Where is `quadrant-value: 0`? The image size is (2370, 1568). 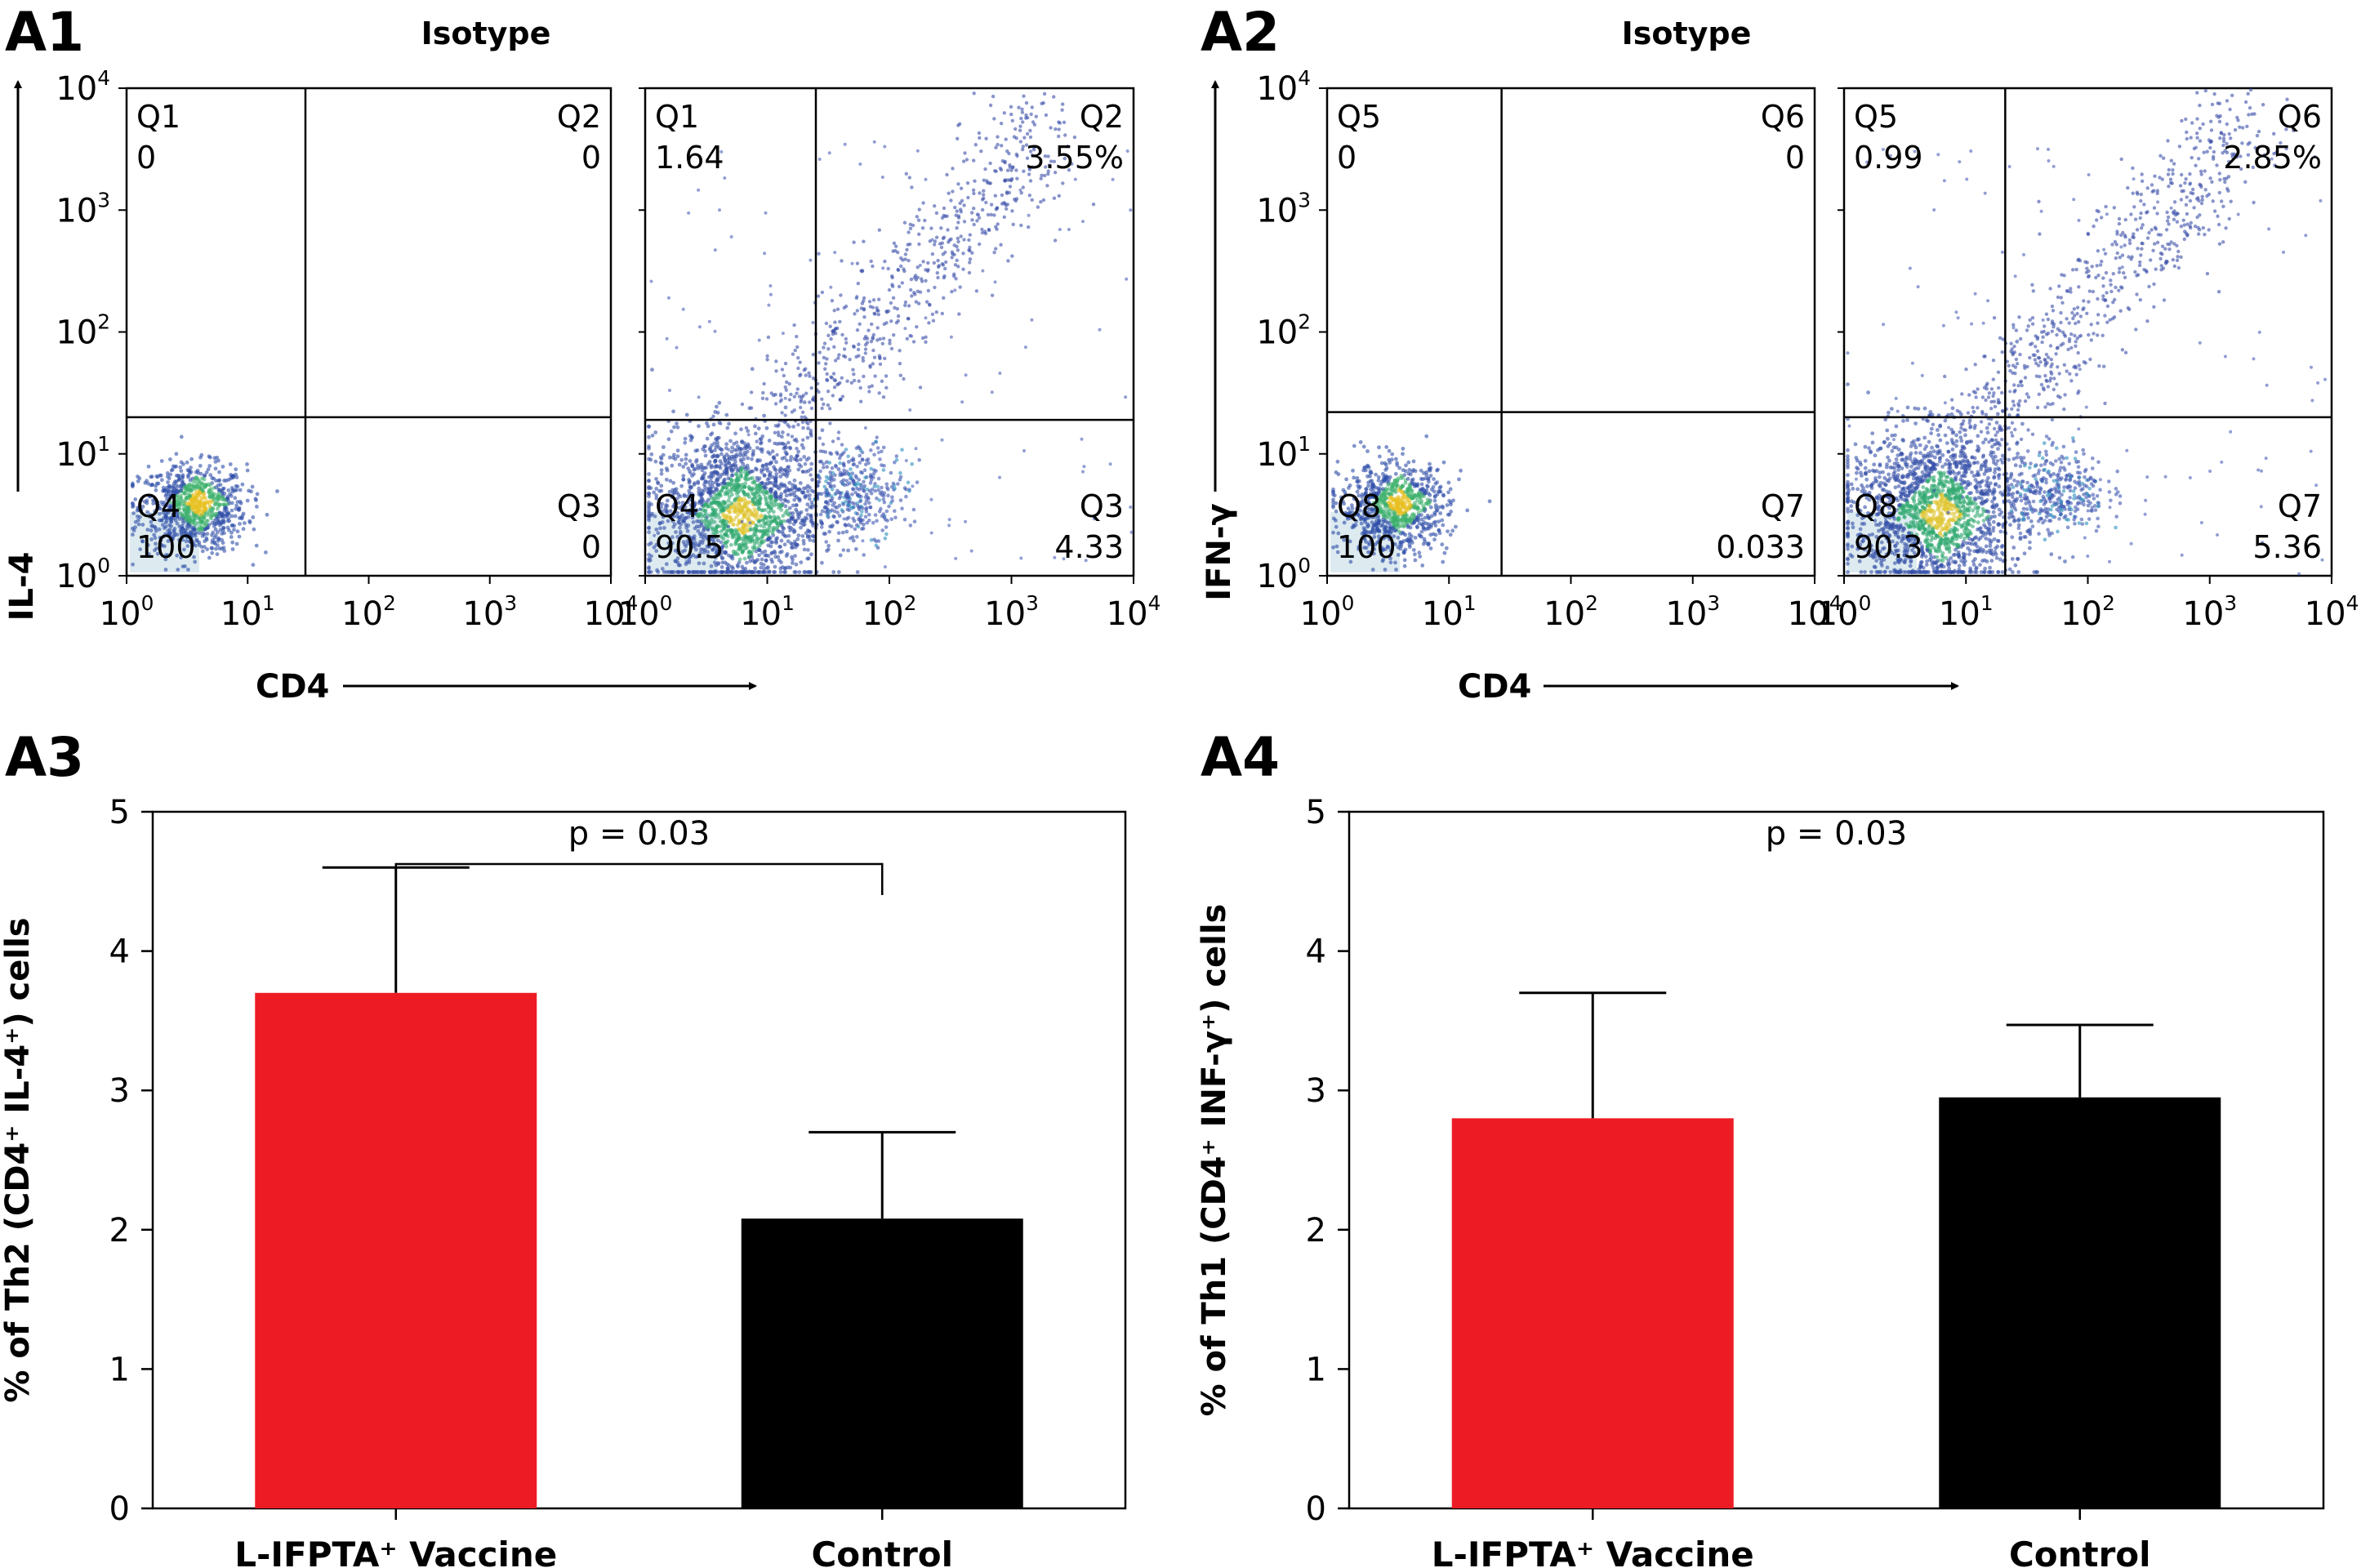
quadrant-value: 0 is located at coordinates (591, 158).